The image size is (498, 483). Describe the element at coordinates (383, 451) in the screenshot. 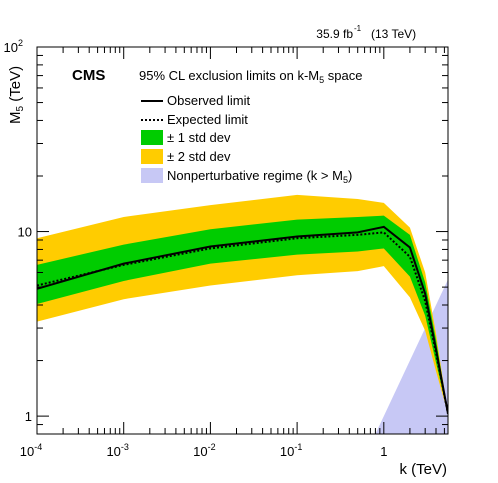

I see `x-tick-label: 1` at that location.